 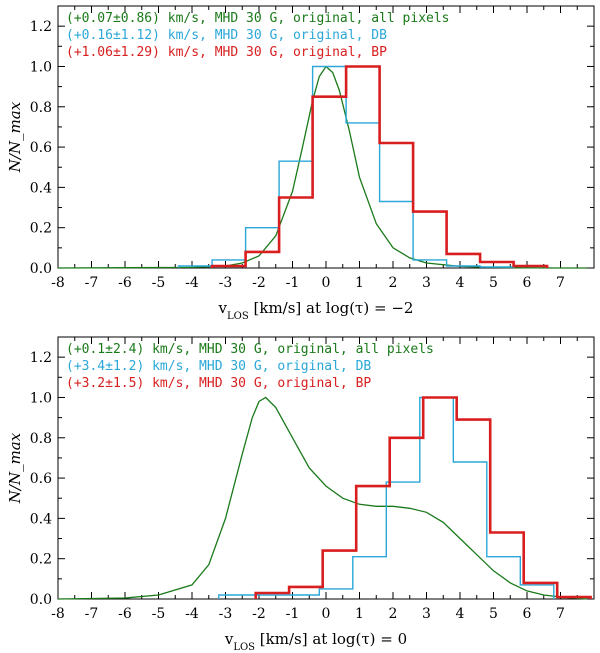 What do you see at coordinates (316, 310) in the screenshot?
I see `x-axis-label: vLOS [km/s] at log(τ) = −2` at bounding box center [316, 310].